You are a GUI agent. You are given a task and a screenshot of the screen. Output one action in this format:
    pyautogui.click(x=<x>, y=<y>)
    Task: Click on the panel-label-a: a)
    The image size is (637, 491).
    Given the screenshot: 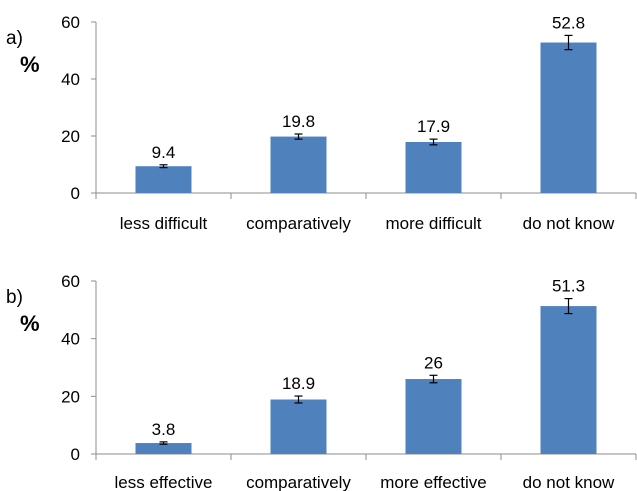 What is the action you would take?
    pyautogui.click(x=14, y=38)
    